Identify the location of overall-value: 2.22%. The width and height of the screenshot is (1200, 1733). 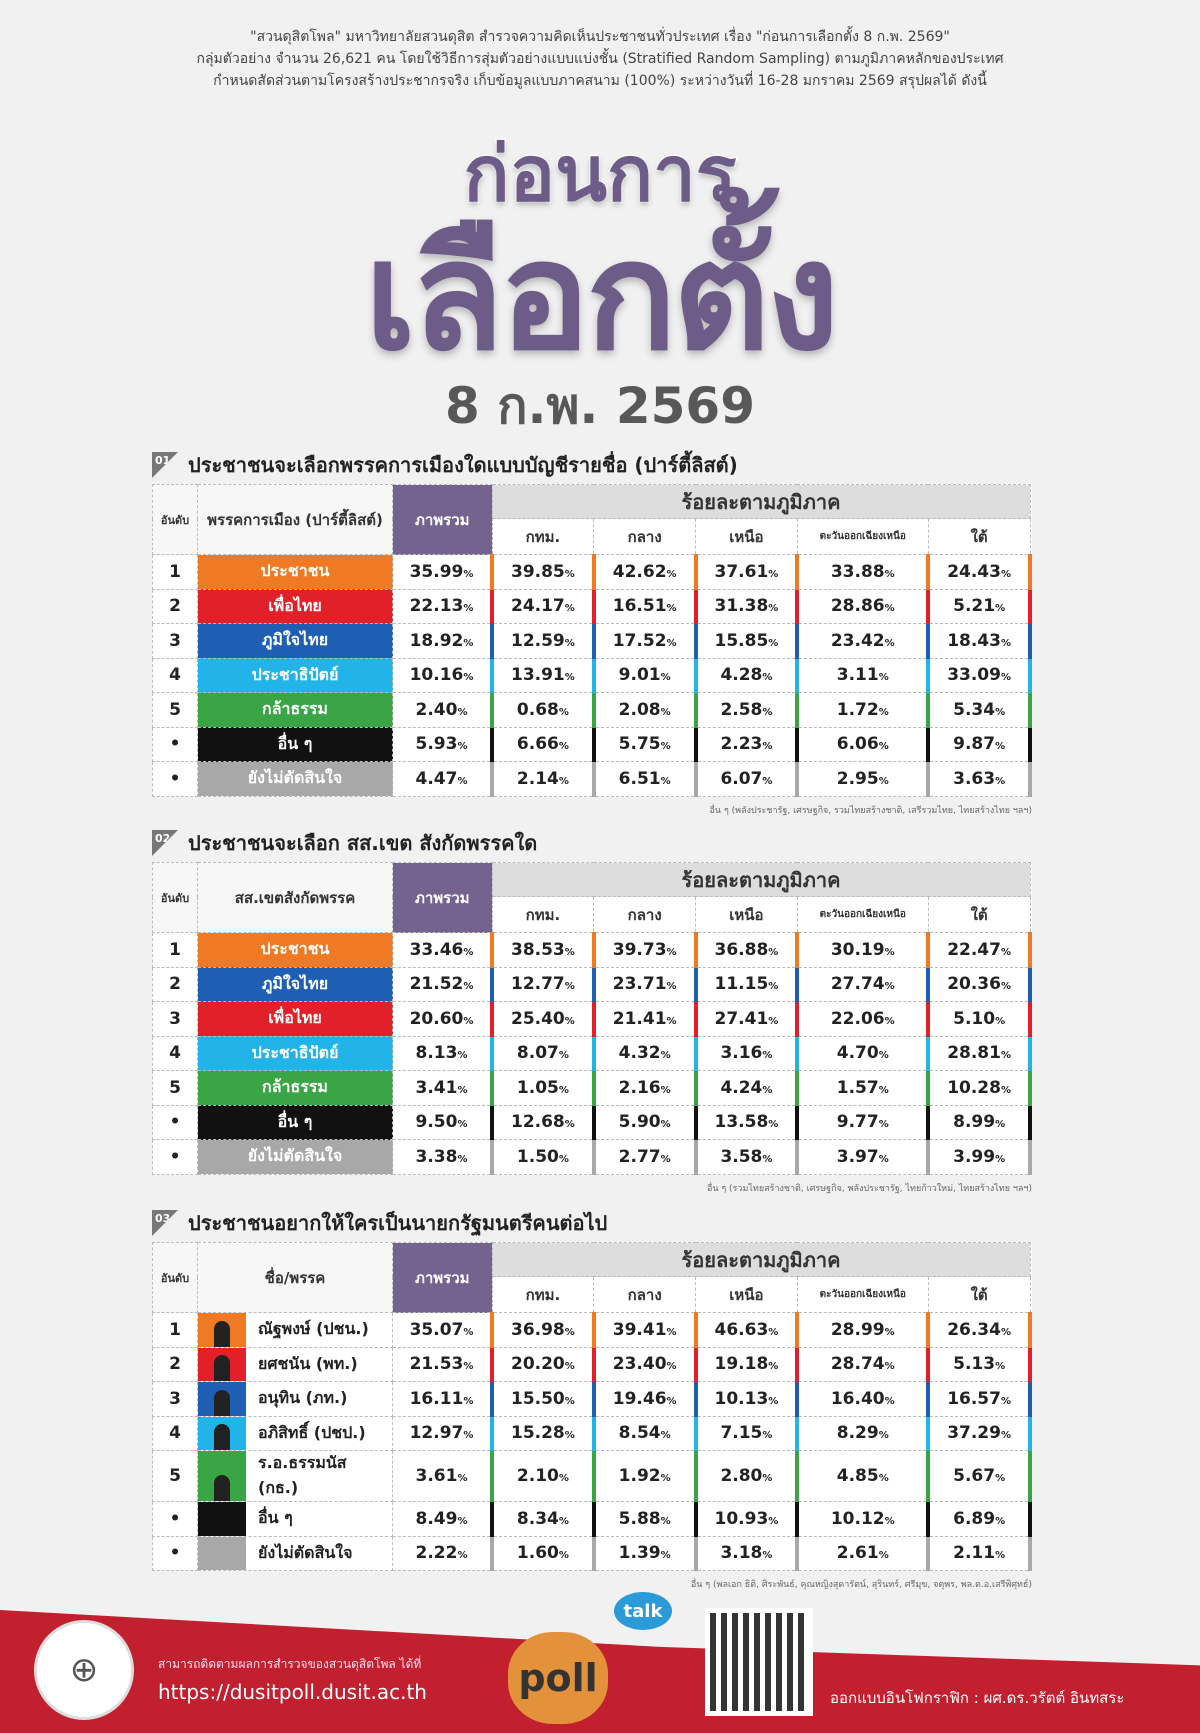
(443, 1553).